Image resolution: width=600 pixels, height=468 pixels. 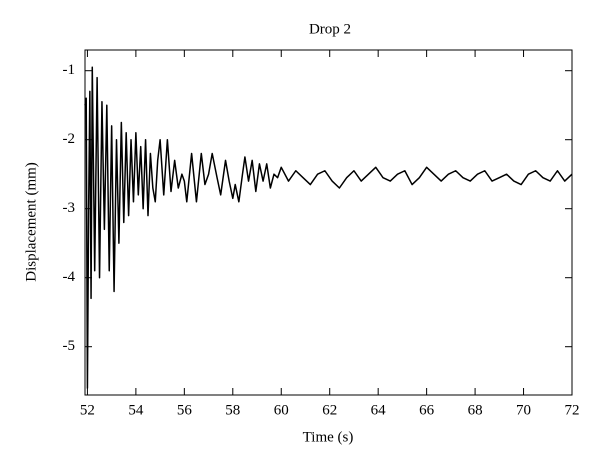 I want to click on y-tick-label: -3, so click(x=69, y=208).